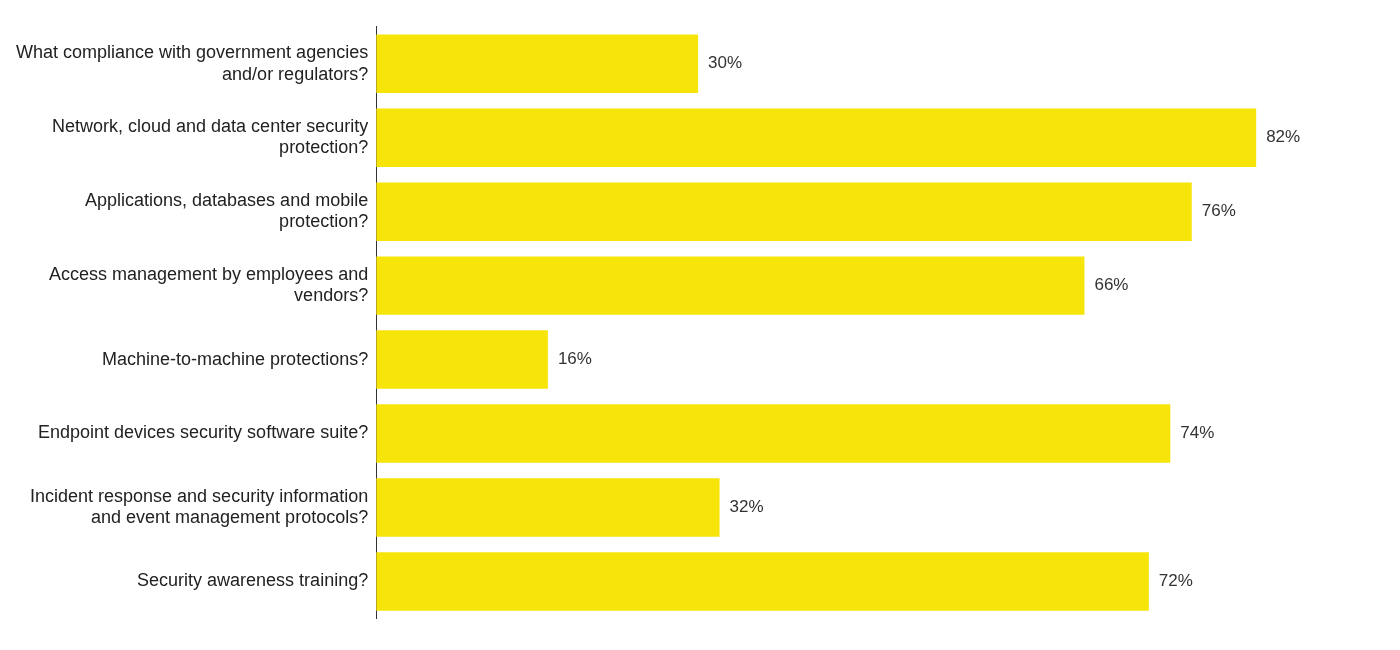  Describe the element at coordinates (1283, 137) in the screenshot. I see `data-label: 82%` at that location.